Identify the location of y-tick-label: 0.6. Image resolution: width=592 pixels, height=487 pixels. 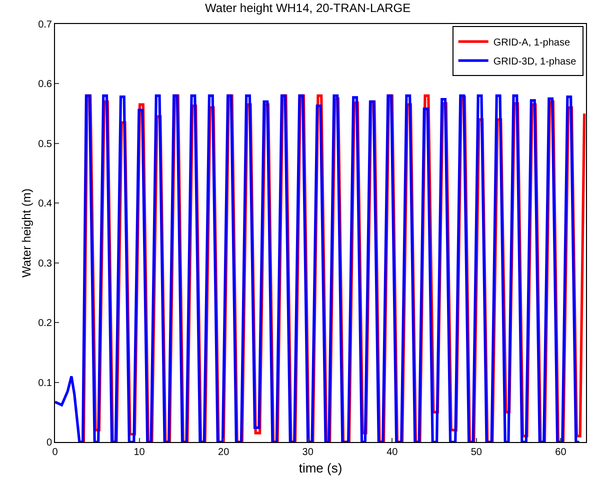
(45, 84).